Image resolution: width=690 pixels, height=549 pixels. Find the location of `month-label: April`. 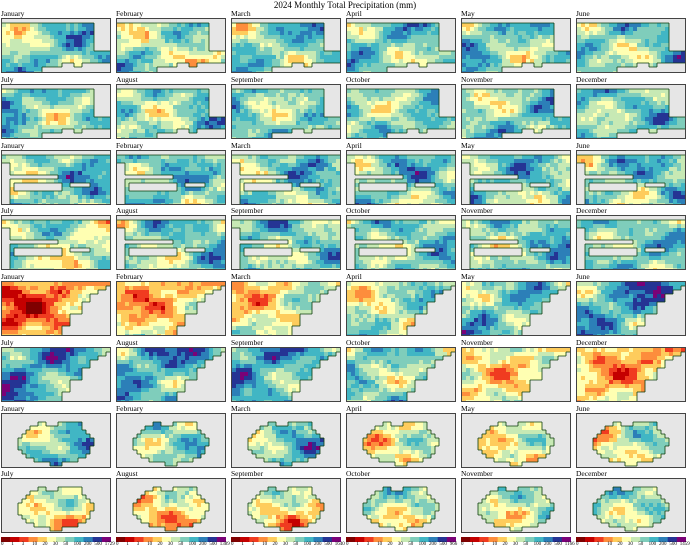

month-label: April is located at coordinates (354, 13).